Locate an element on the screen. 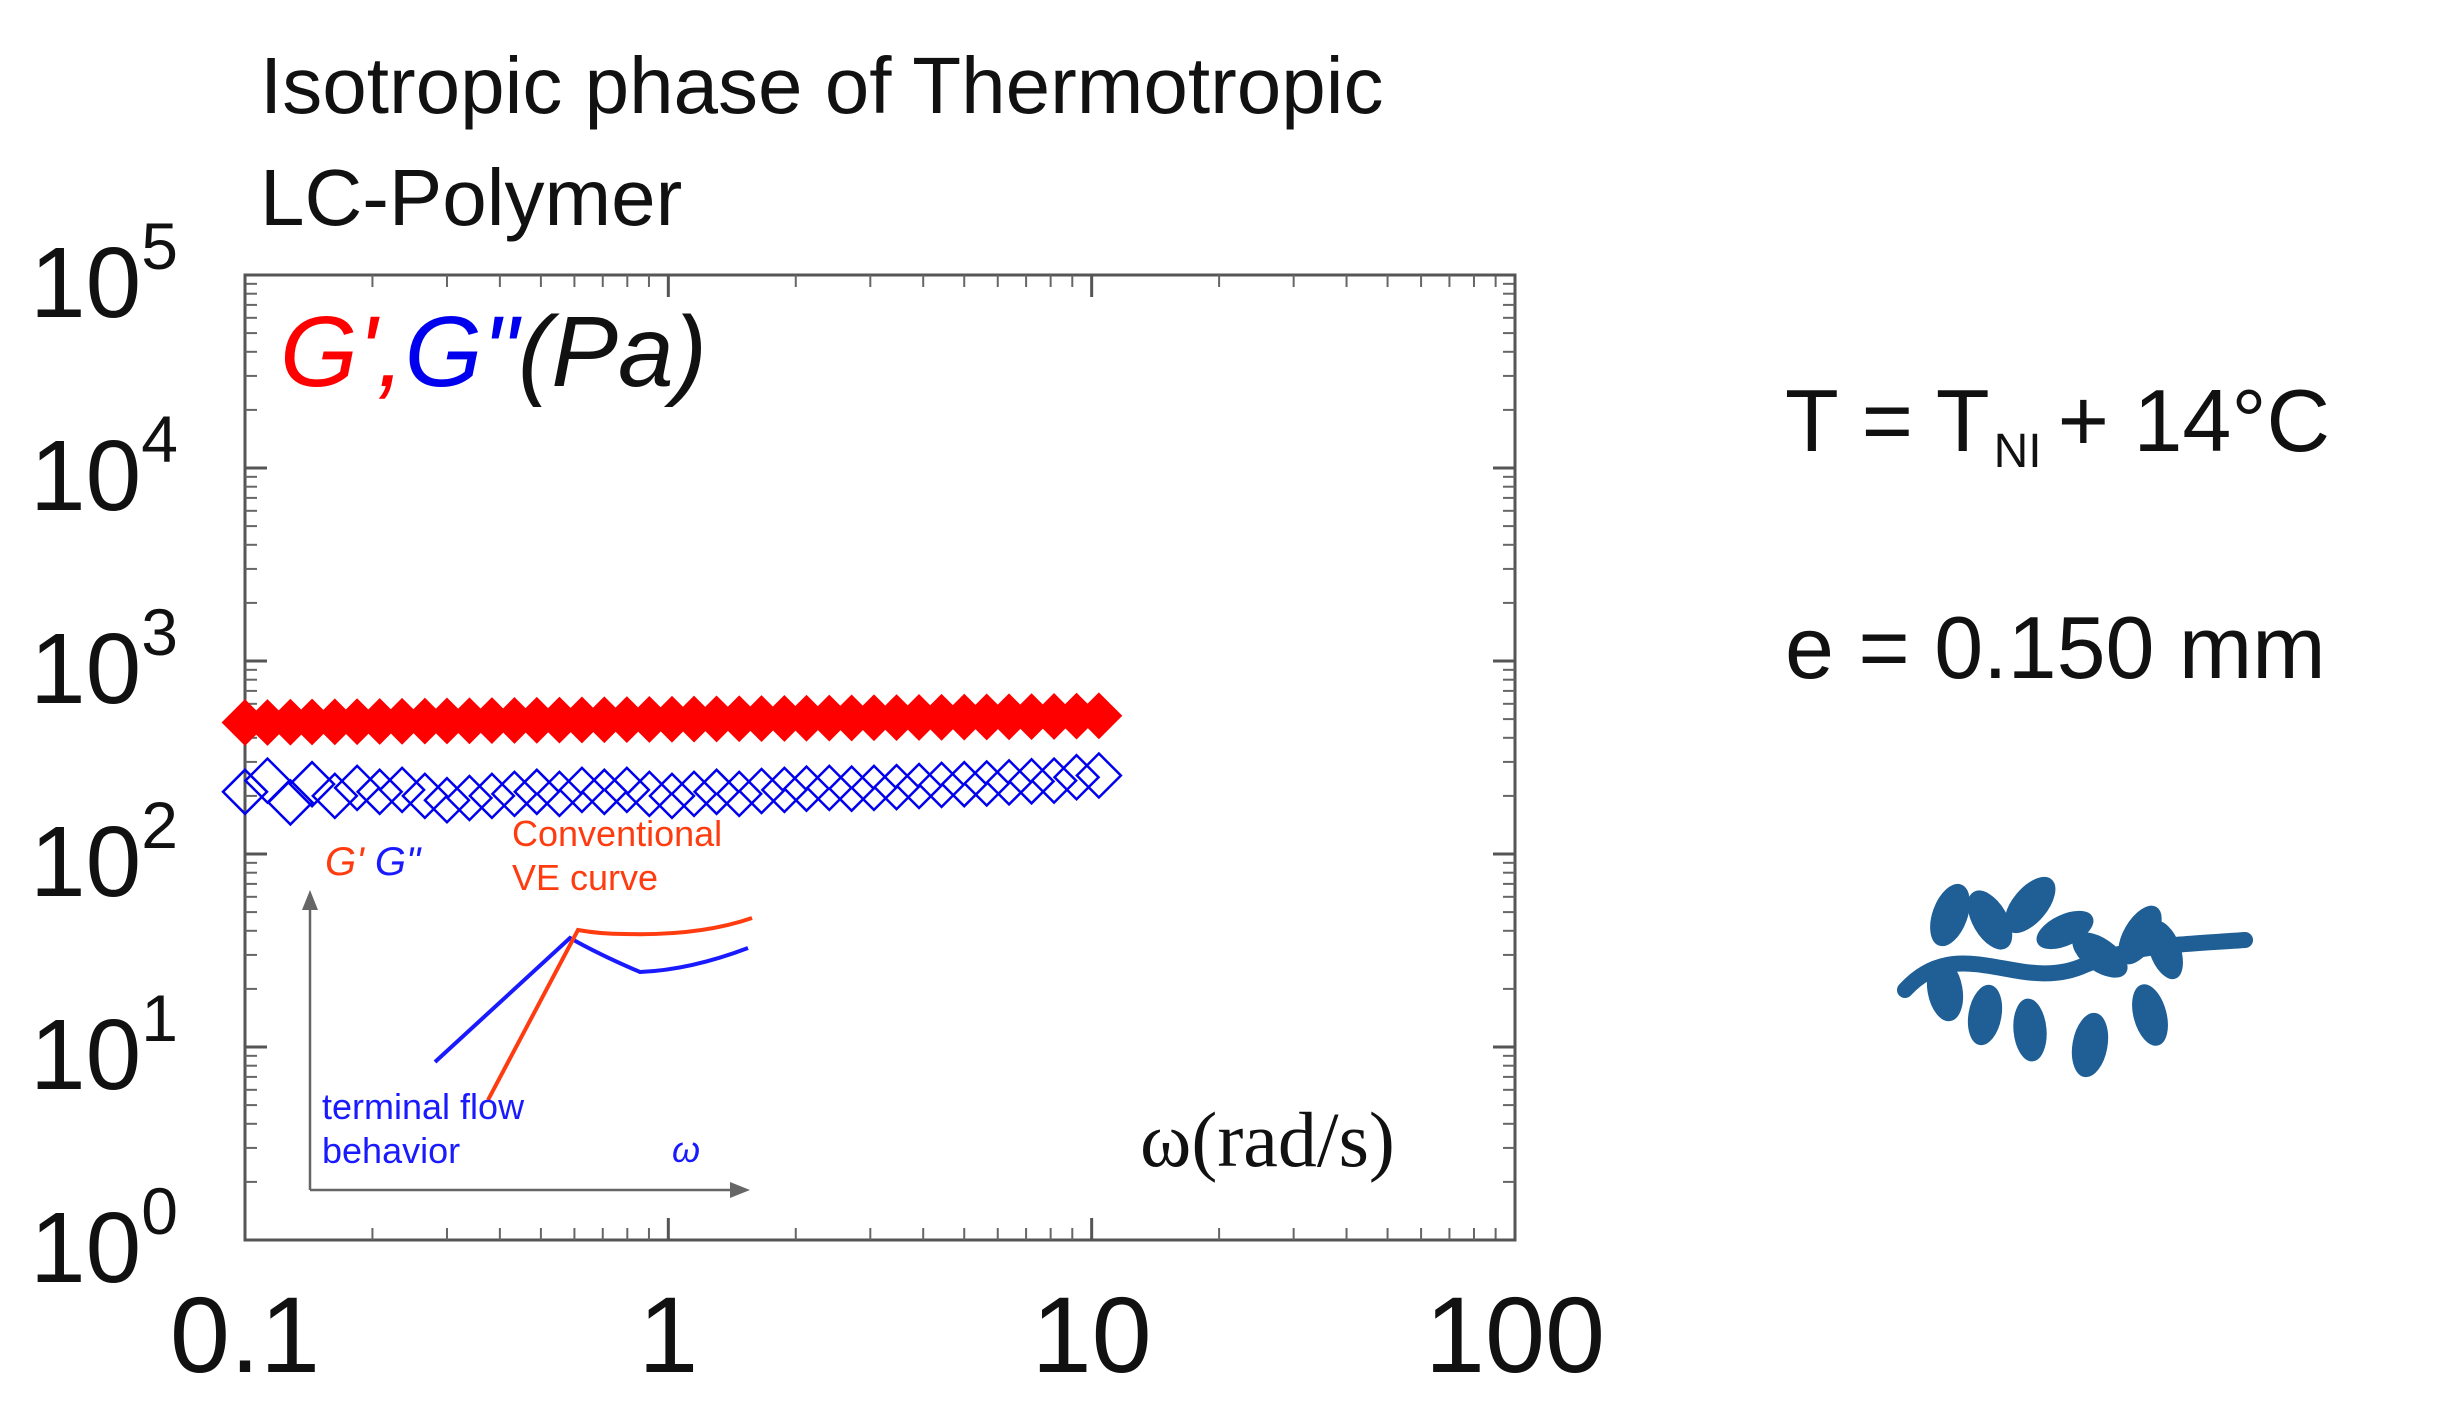 The image size is (2444, 1419). unit-label: (Pa) is located at coordinates (612, 352).